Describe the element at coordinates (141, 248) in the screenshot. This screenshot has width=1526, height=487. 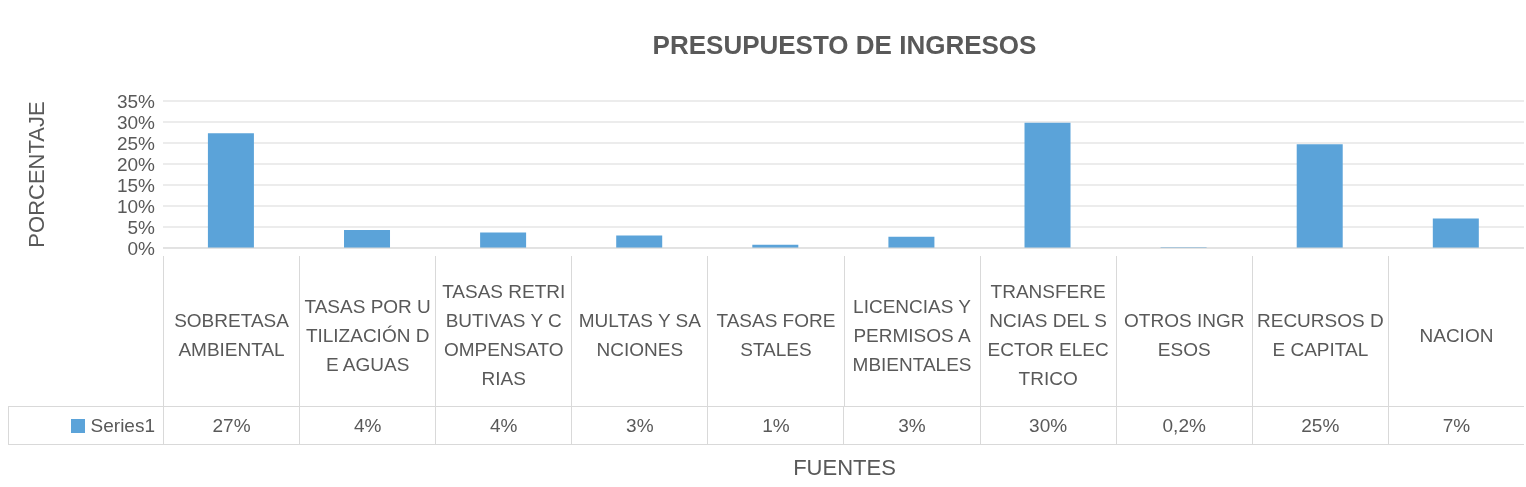
I see `y-tick-label: 0%` at that location.